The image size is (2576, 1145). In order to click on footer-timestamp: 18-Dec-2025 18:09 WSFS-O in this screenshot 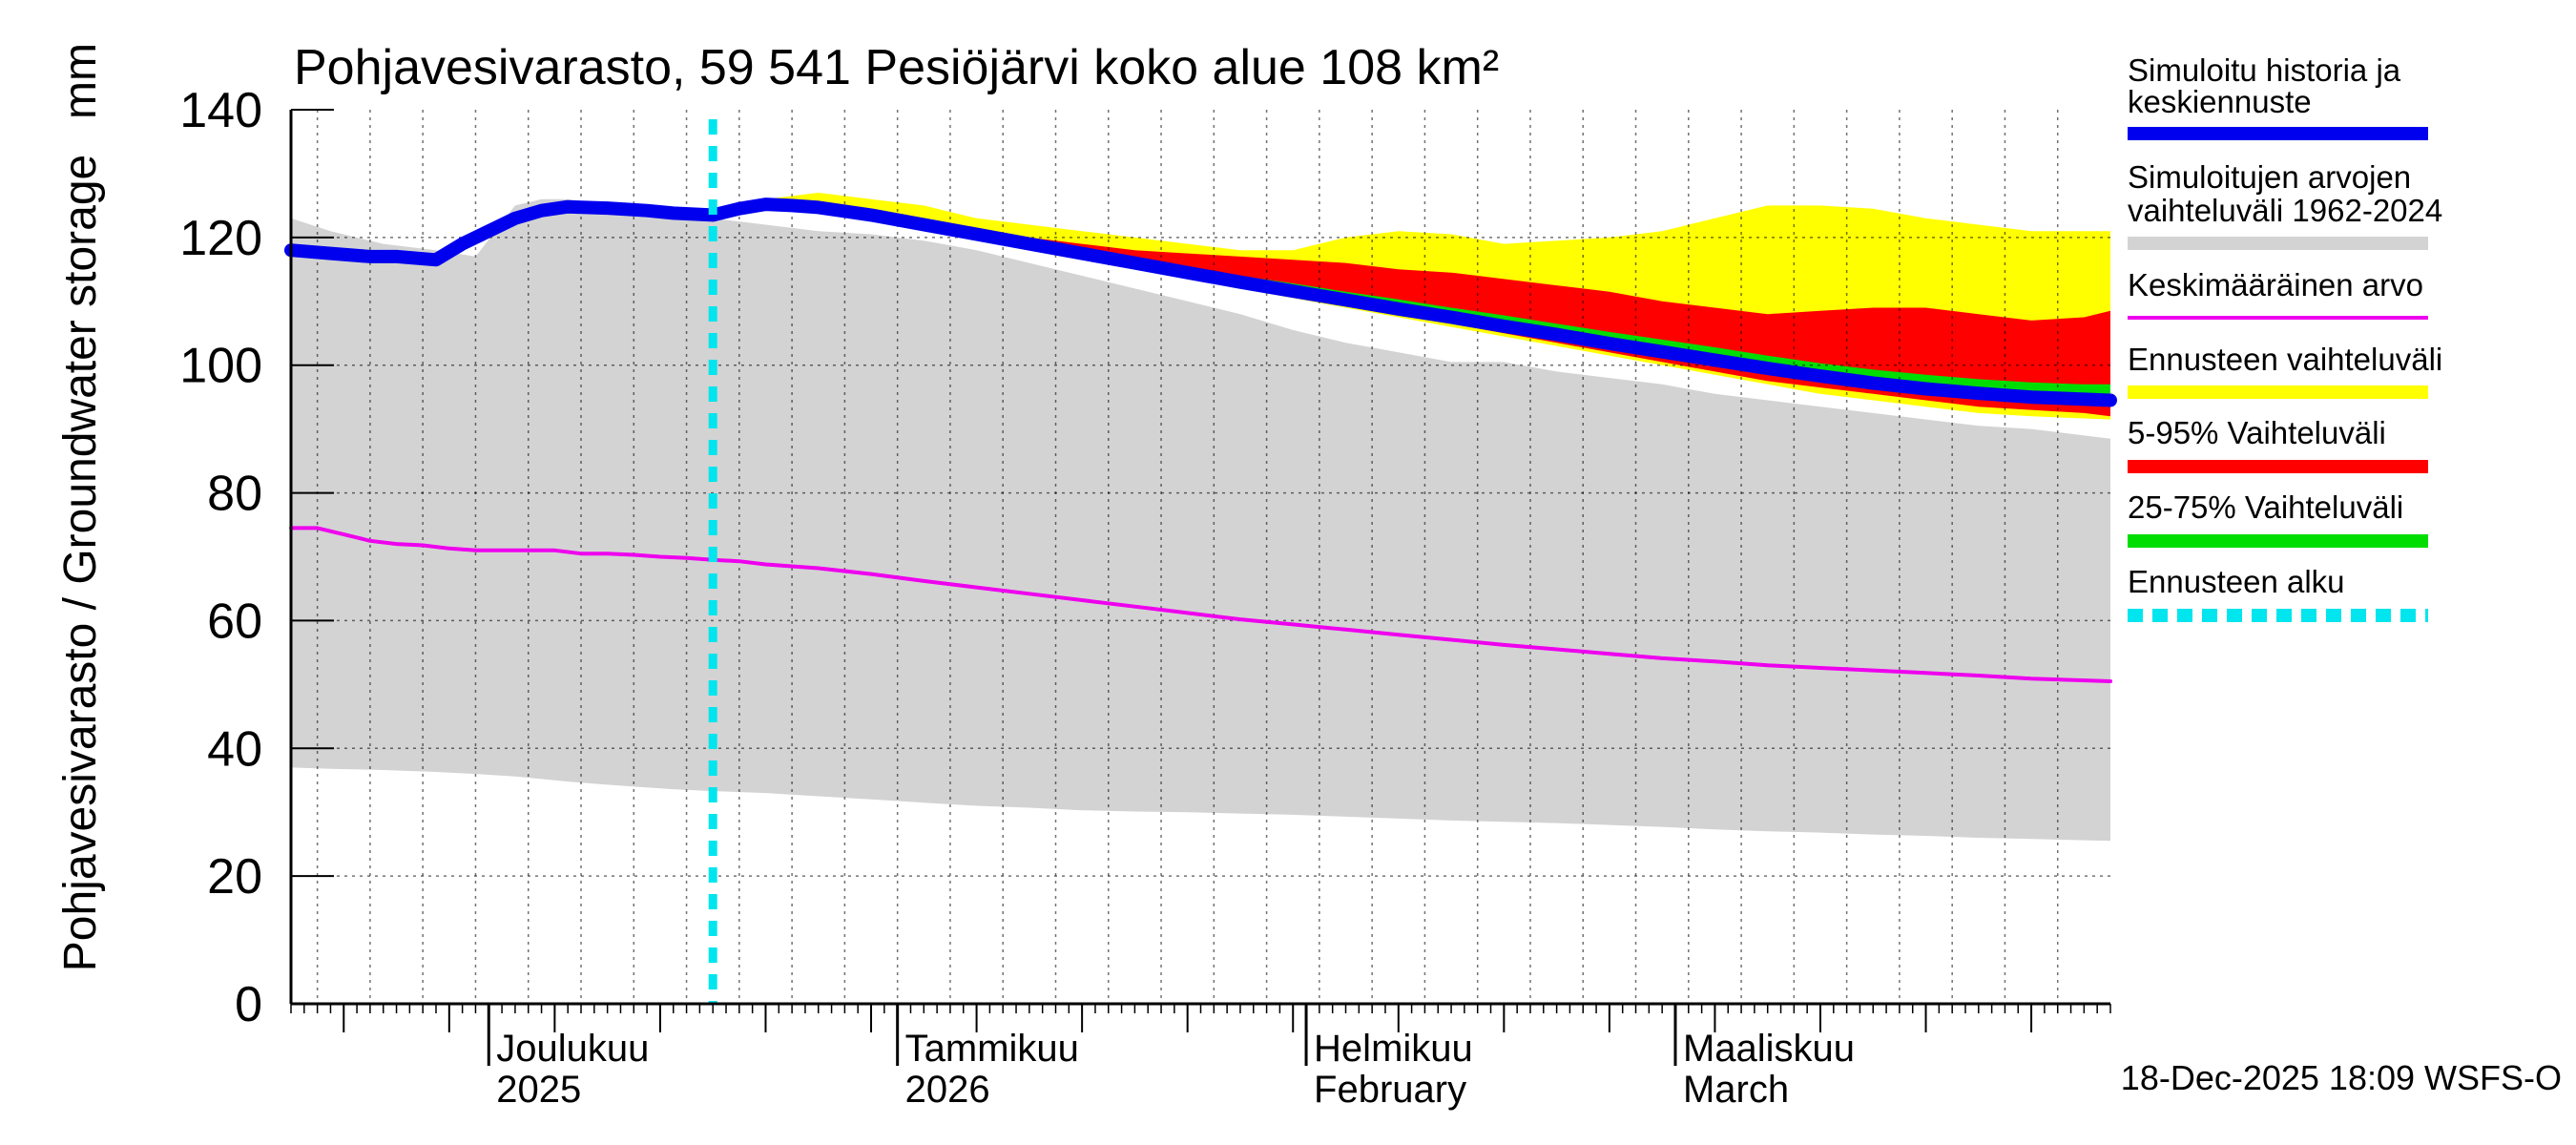, I will do `click(2341, 1077)`.